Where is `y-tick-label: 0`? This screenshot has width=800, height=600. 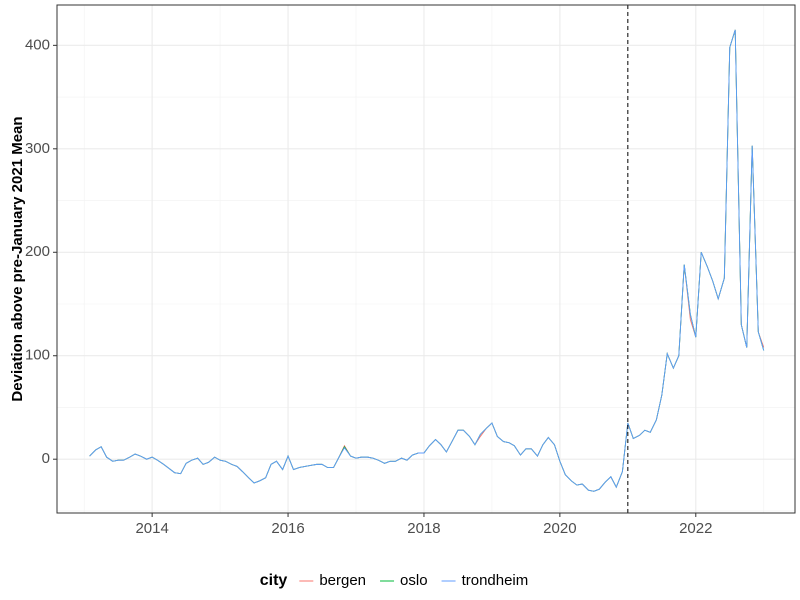
y-tick-label: 0 is located at coordinates (46, 458).